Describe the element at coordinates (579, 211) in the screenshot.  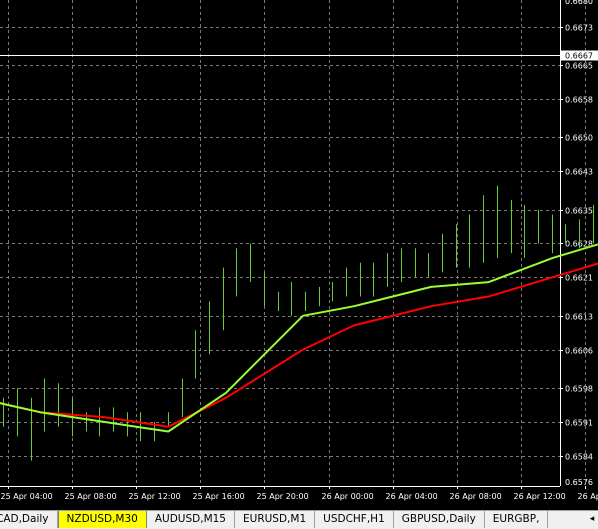
I see `y-tick-label: 0.6635` at that location.